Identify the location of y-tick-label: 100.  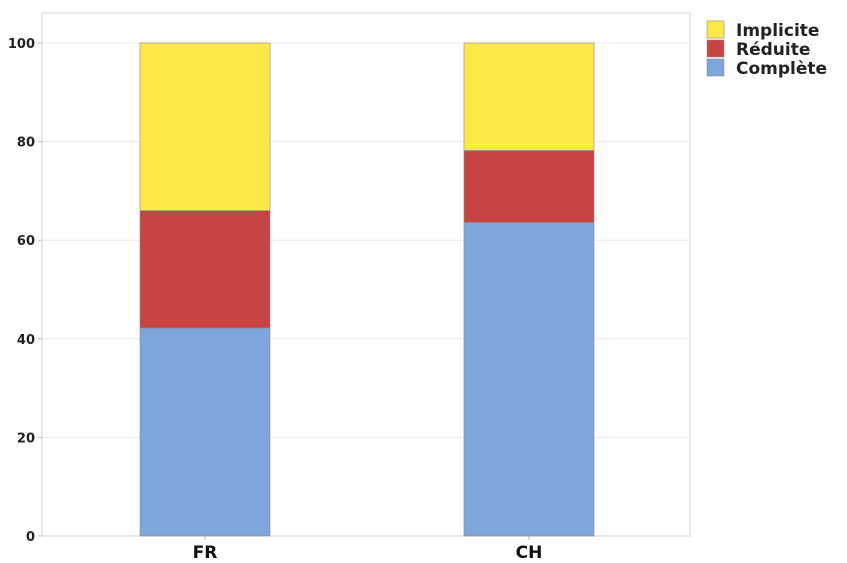
(21, 44).